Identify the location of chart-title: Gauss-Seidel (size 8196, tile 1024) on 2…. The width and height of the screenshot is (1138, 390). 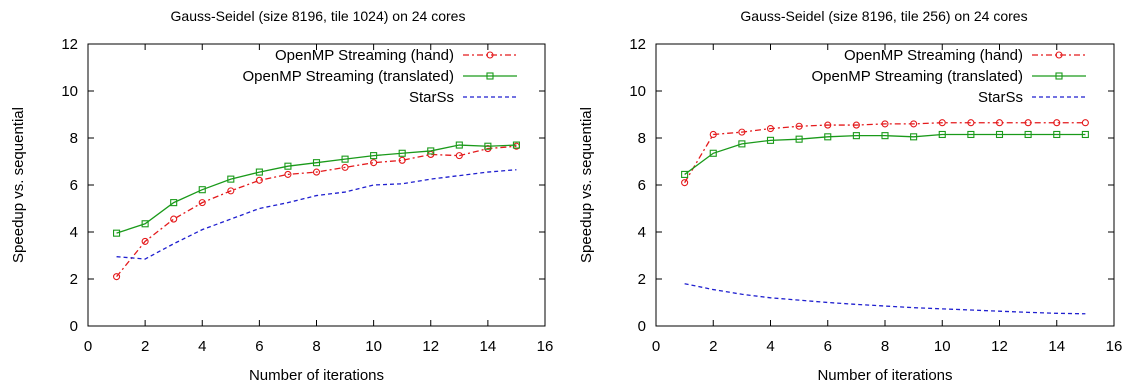
(318, 16).